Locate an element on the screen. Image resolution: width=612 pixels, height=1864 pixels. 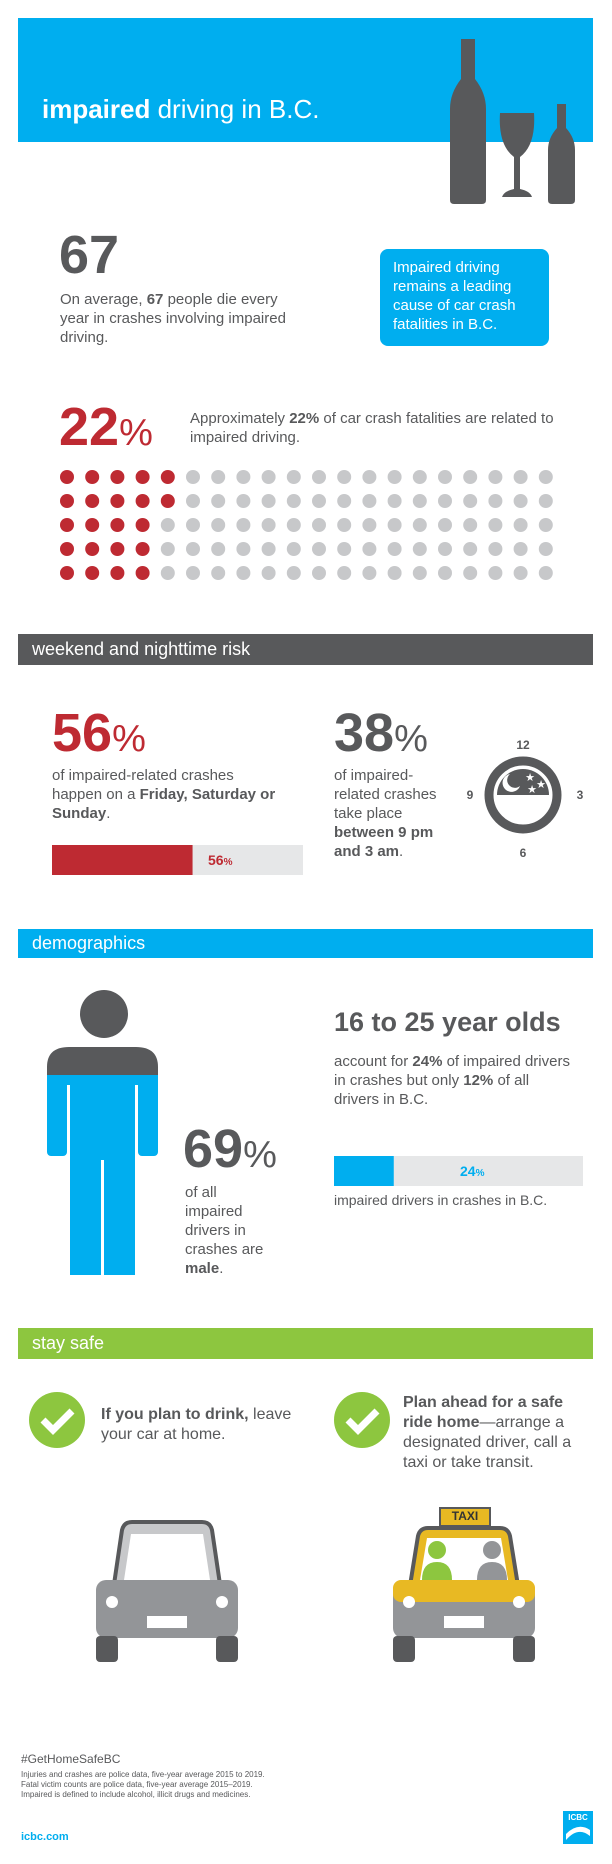
url: icbc.com is located at coordinates (45, 1837).